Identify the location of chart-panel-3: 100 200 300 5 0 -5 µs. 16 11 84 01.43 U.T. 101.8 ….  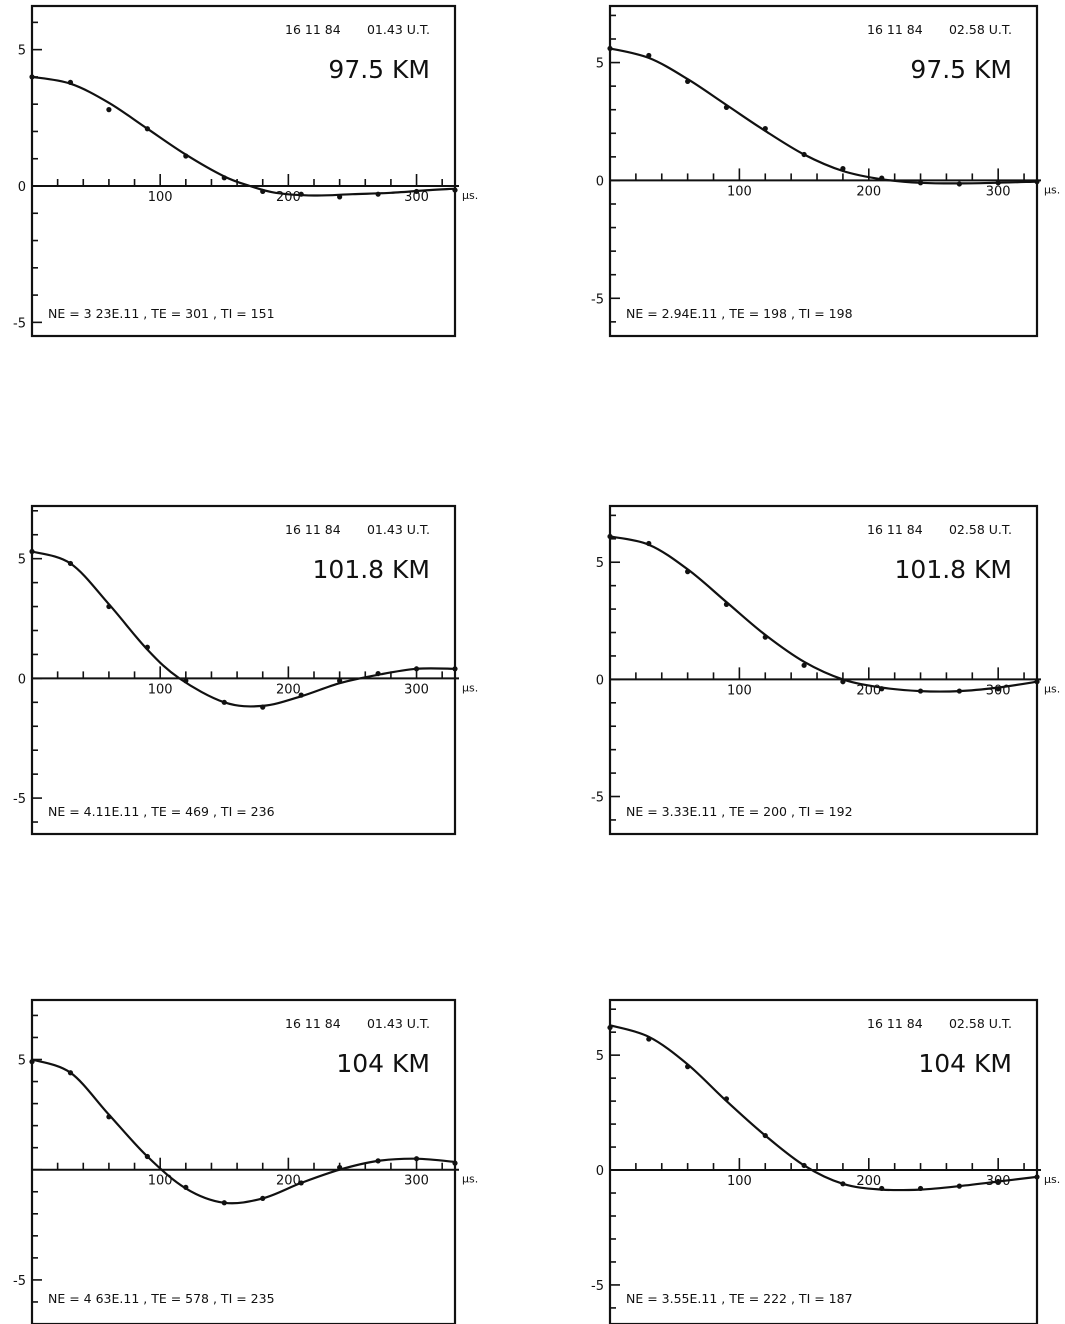
(245, 670).